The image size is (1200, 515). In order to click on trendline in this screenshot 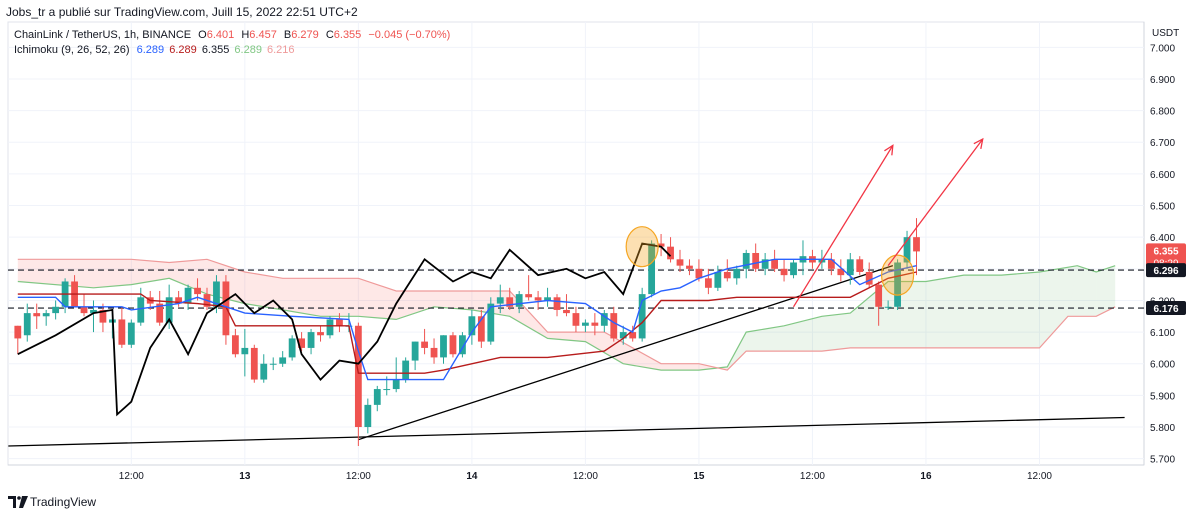, I will do `click(566, 431)`.